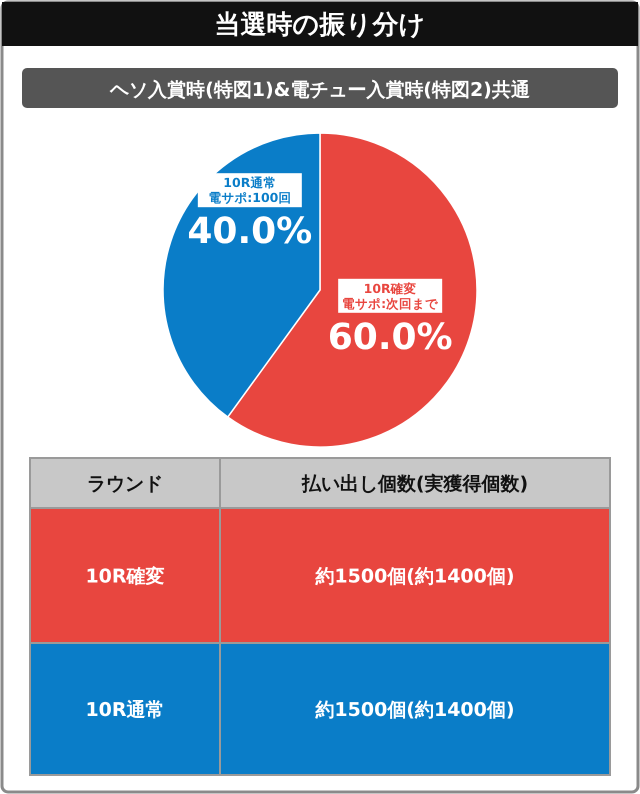  Describe the element at coordinates (125, 710) in the screenshot. I see `text: 10R通常` at that location.